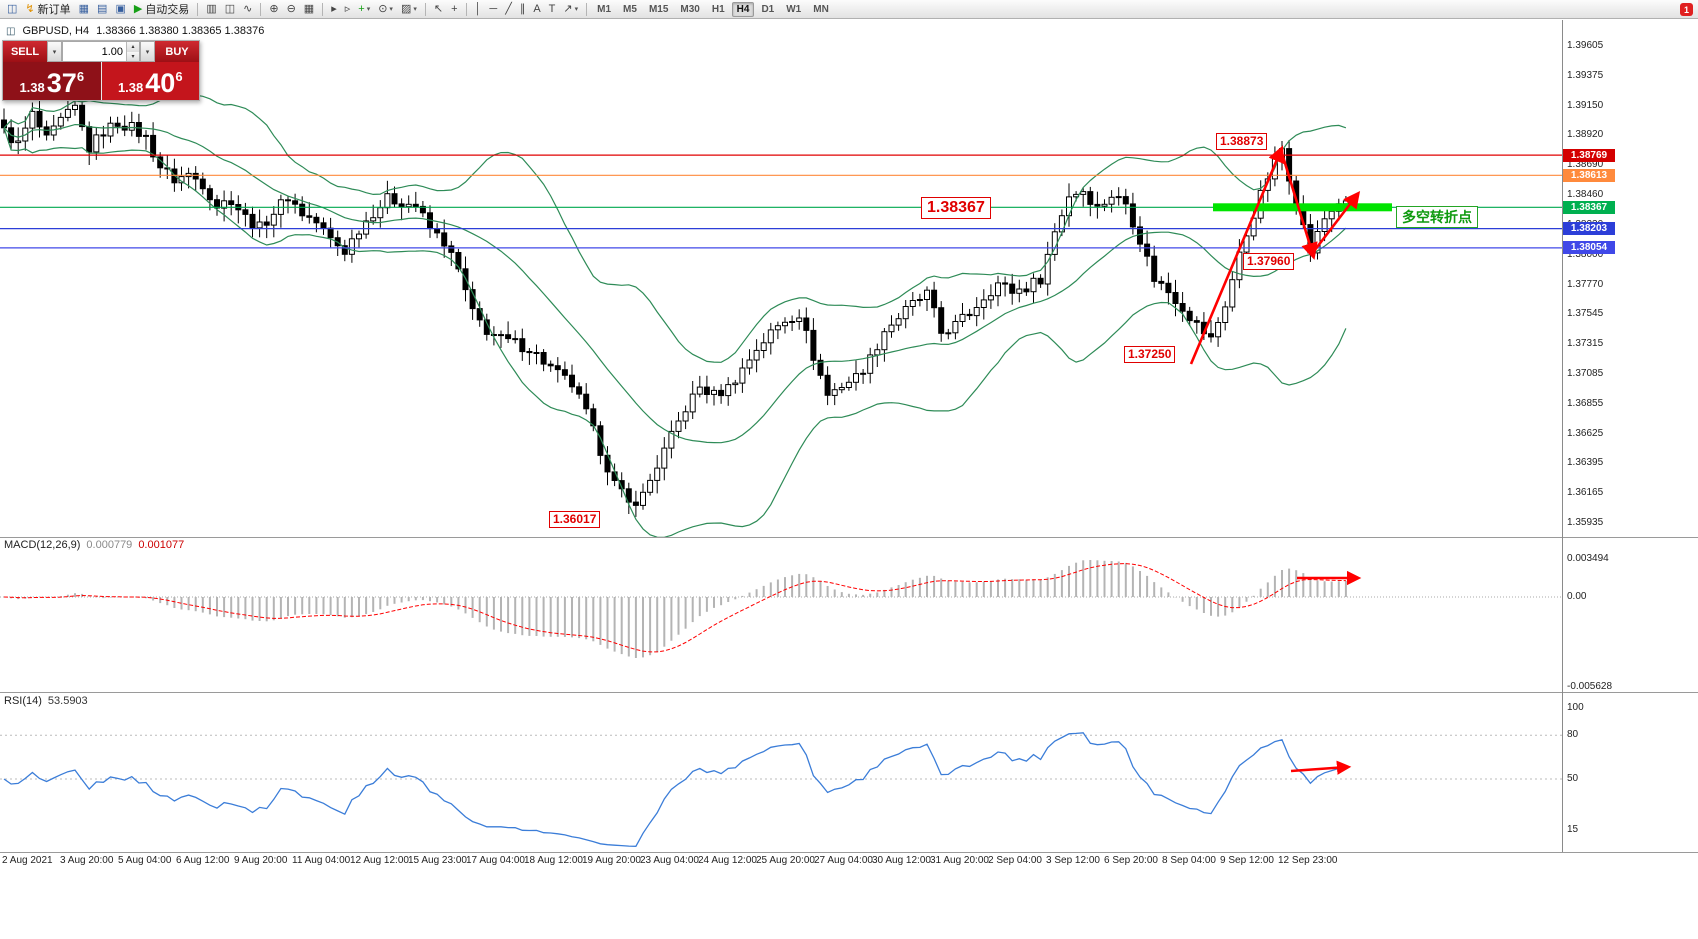 The image size is (1698, 939). What do you see at coordinates (132, 47) in the screenshot?
I see `volume-up-button: ▴` at bounding box center [132, 47].